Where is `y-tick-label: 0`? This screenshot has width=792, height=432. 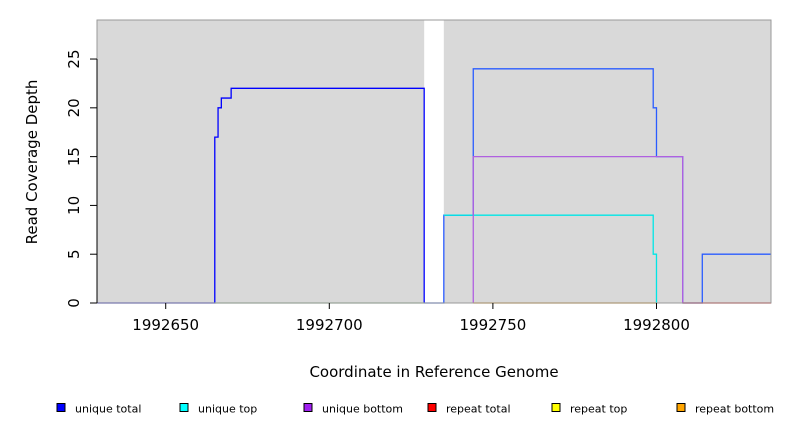
y-tick-label: 0 is located at coordinates (74, 303).